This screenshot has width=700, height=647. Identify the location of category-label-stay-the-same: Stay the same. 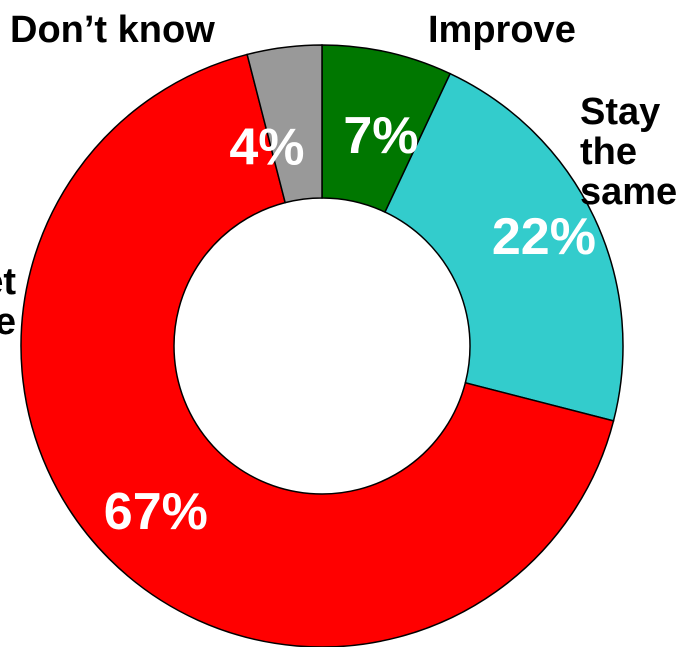
(628, 152).